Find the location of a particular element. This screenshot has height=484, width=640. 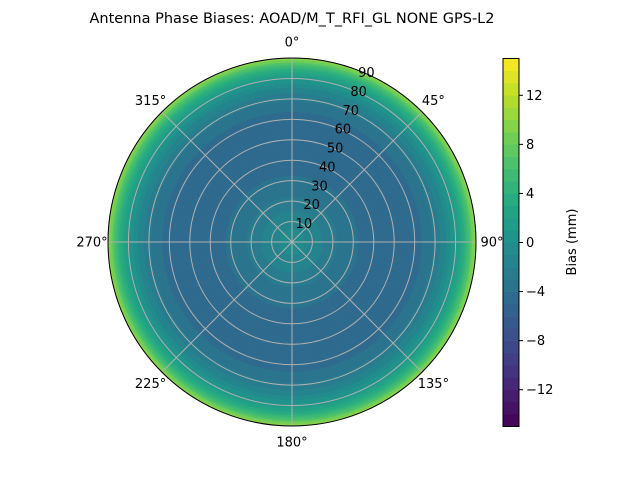

angular-tick-label: 0° is located at coordinates (292, 43).